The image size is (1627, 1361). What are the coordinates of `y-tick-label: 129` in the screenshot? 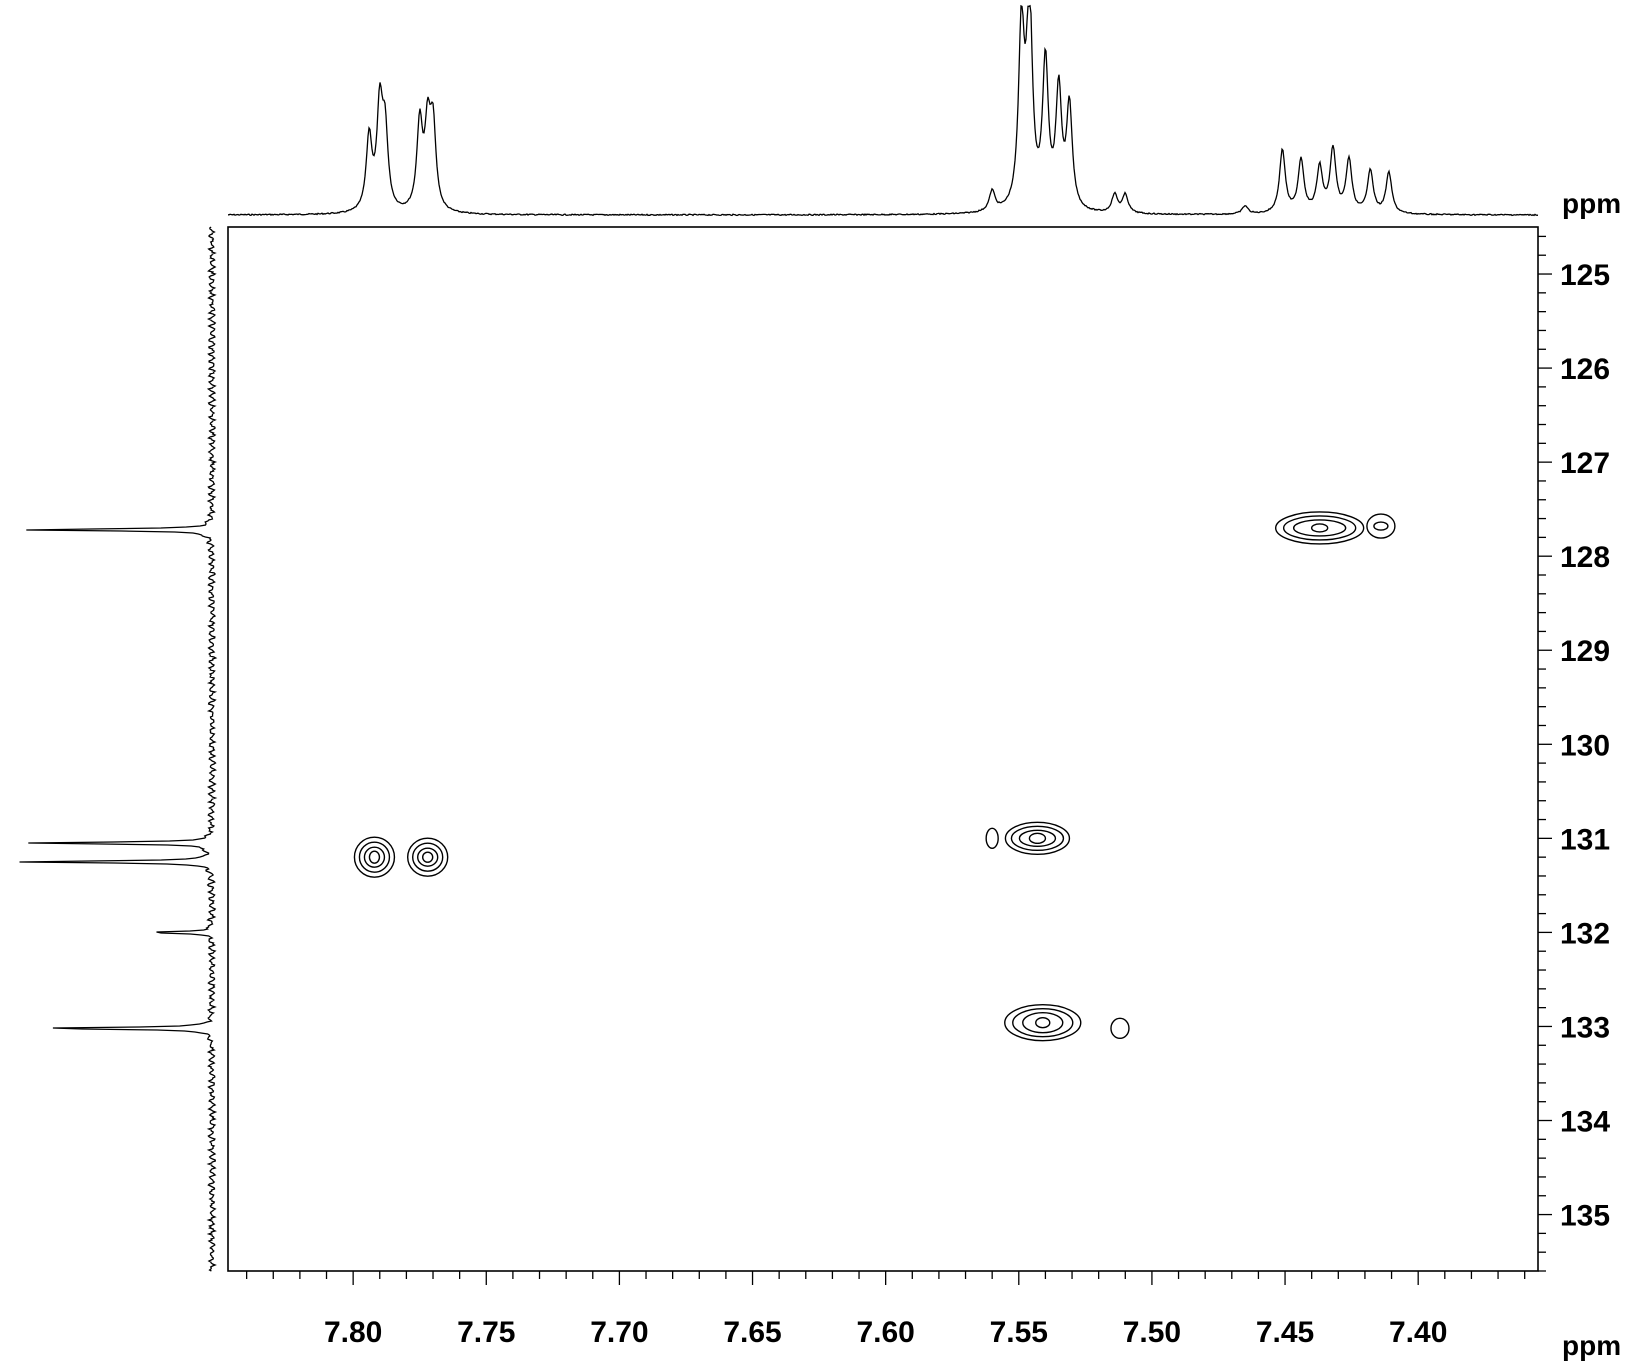 It's located at (1585, 651).